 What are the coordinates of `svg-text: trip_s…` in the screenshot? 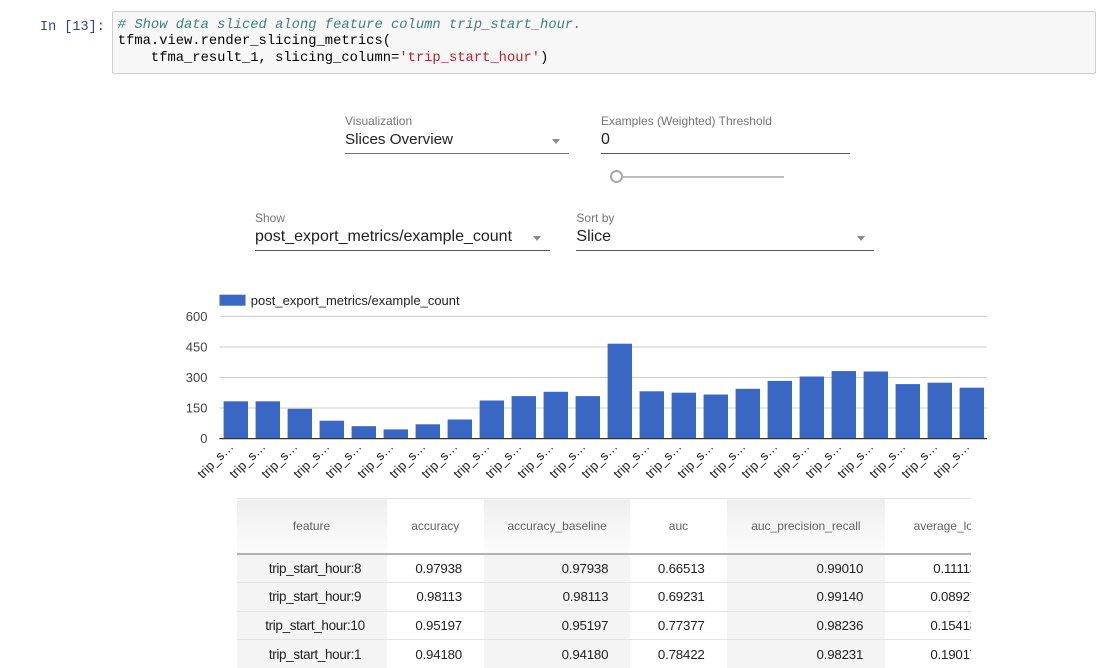 It's located at (951, 460).